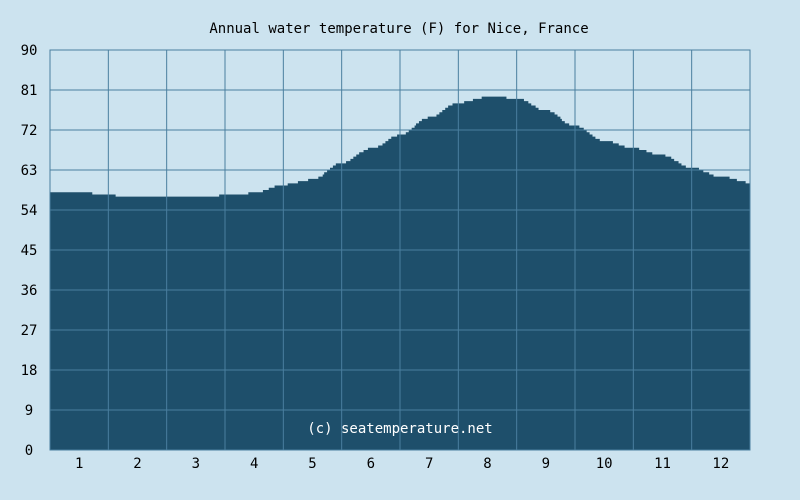  What do you see at coordinates (29, 91) in the screenshot?
I see `y-tick-label: 81` at bounding box center [29, 91].